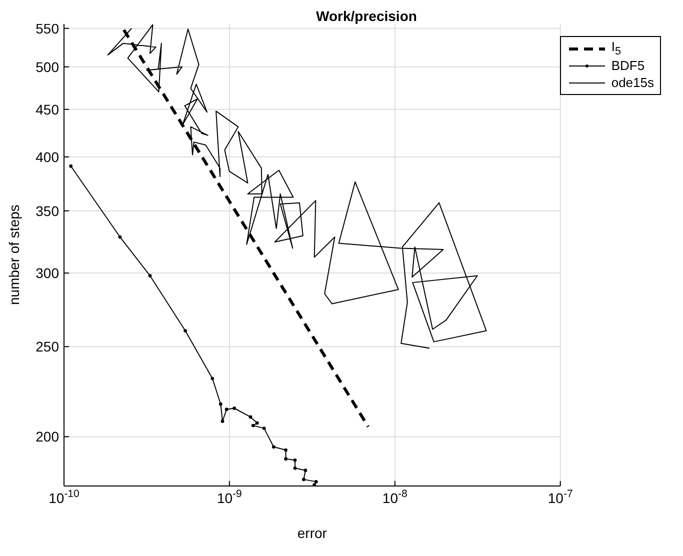 This screenshot has width=683, height=556. Describe the element at coordinates (628, 65) in the screenshot. I see `legend-label: BDF5` at that location.